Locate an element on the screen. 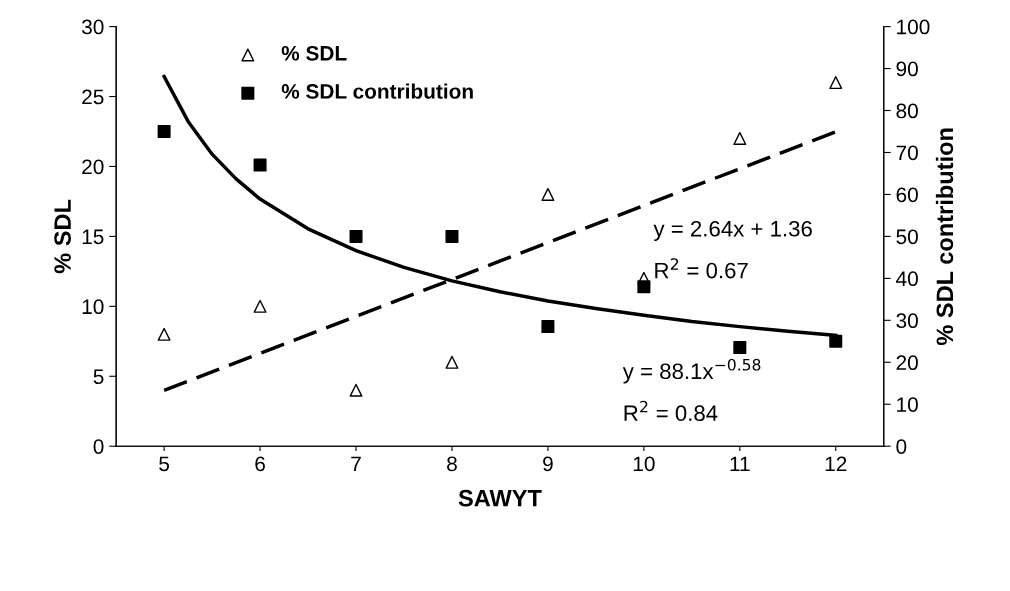 The image size is (1010, 591). y-tick-label: 15 is located at coordinates (93, 237).